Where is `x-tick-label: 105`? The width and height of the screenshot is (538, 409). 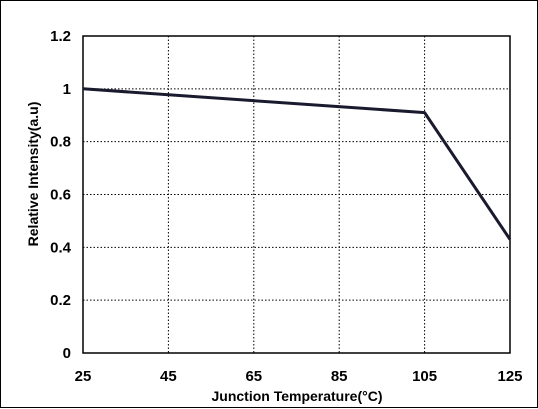 x-tick-label: 105 is located at coordinates (424, 376).